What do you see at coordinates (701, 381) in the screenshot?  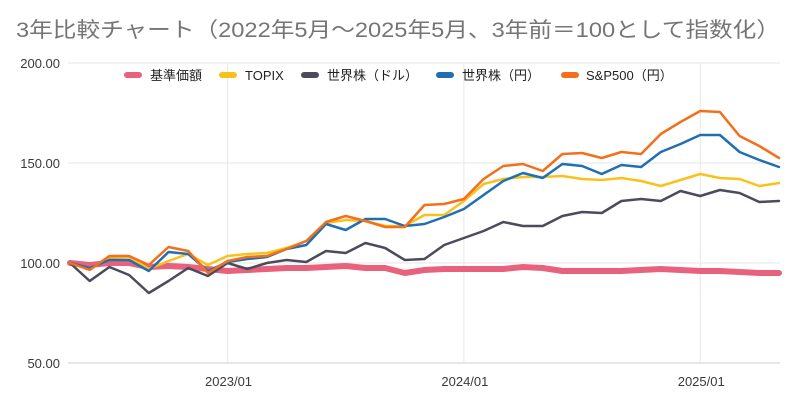 I see `x-tick-label: 2025/01` at bounding box center [701, 381].